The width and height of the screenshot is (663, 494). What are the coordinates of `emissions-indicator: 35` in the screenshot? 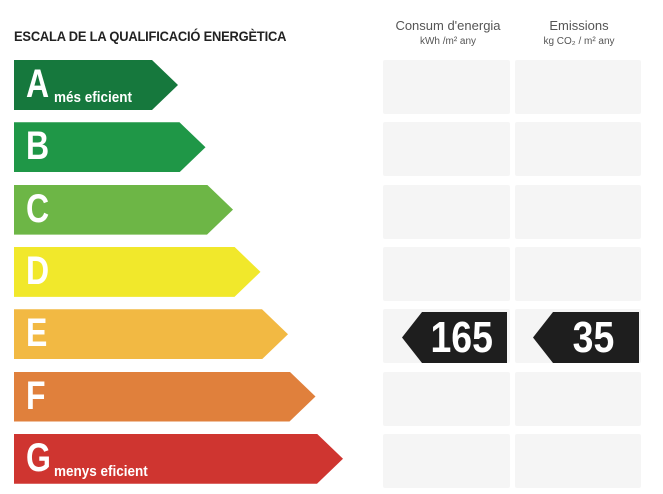 It's located at (586, 337).